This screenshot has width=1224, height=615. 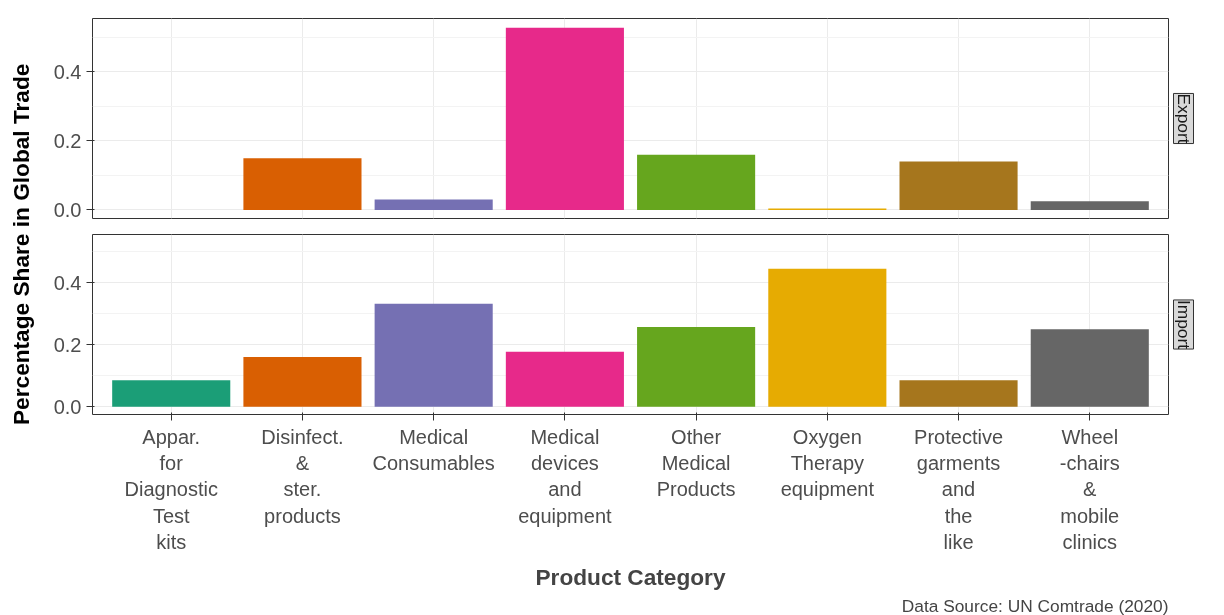 I want to click on x-tick-label: Appar. for Diagnostic Test kits, so click(x=171, y=489).